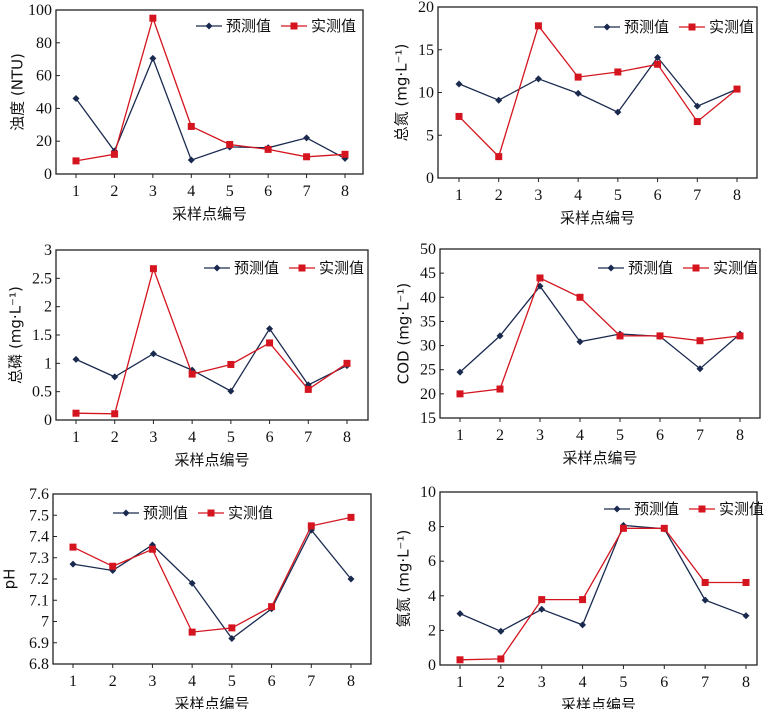  What do you see at coordinates (428, 273) in the screenshot?
I see `y-tick-label: 45` at bounding box center [428, 273].